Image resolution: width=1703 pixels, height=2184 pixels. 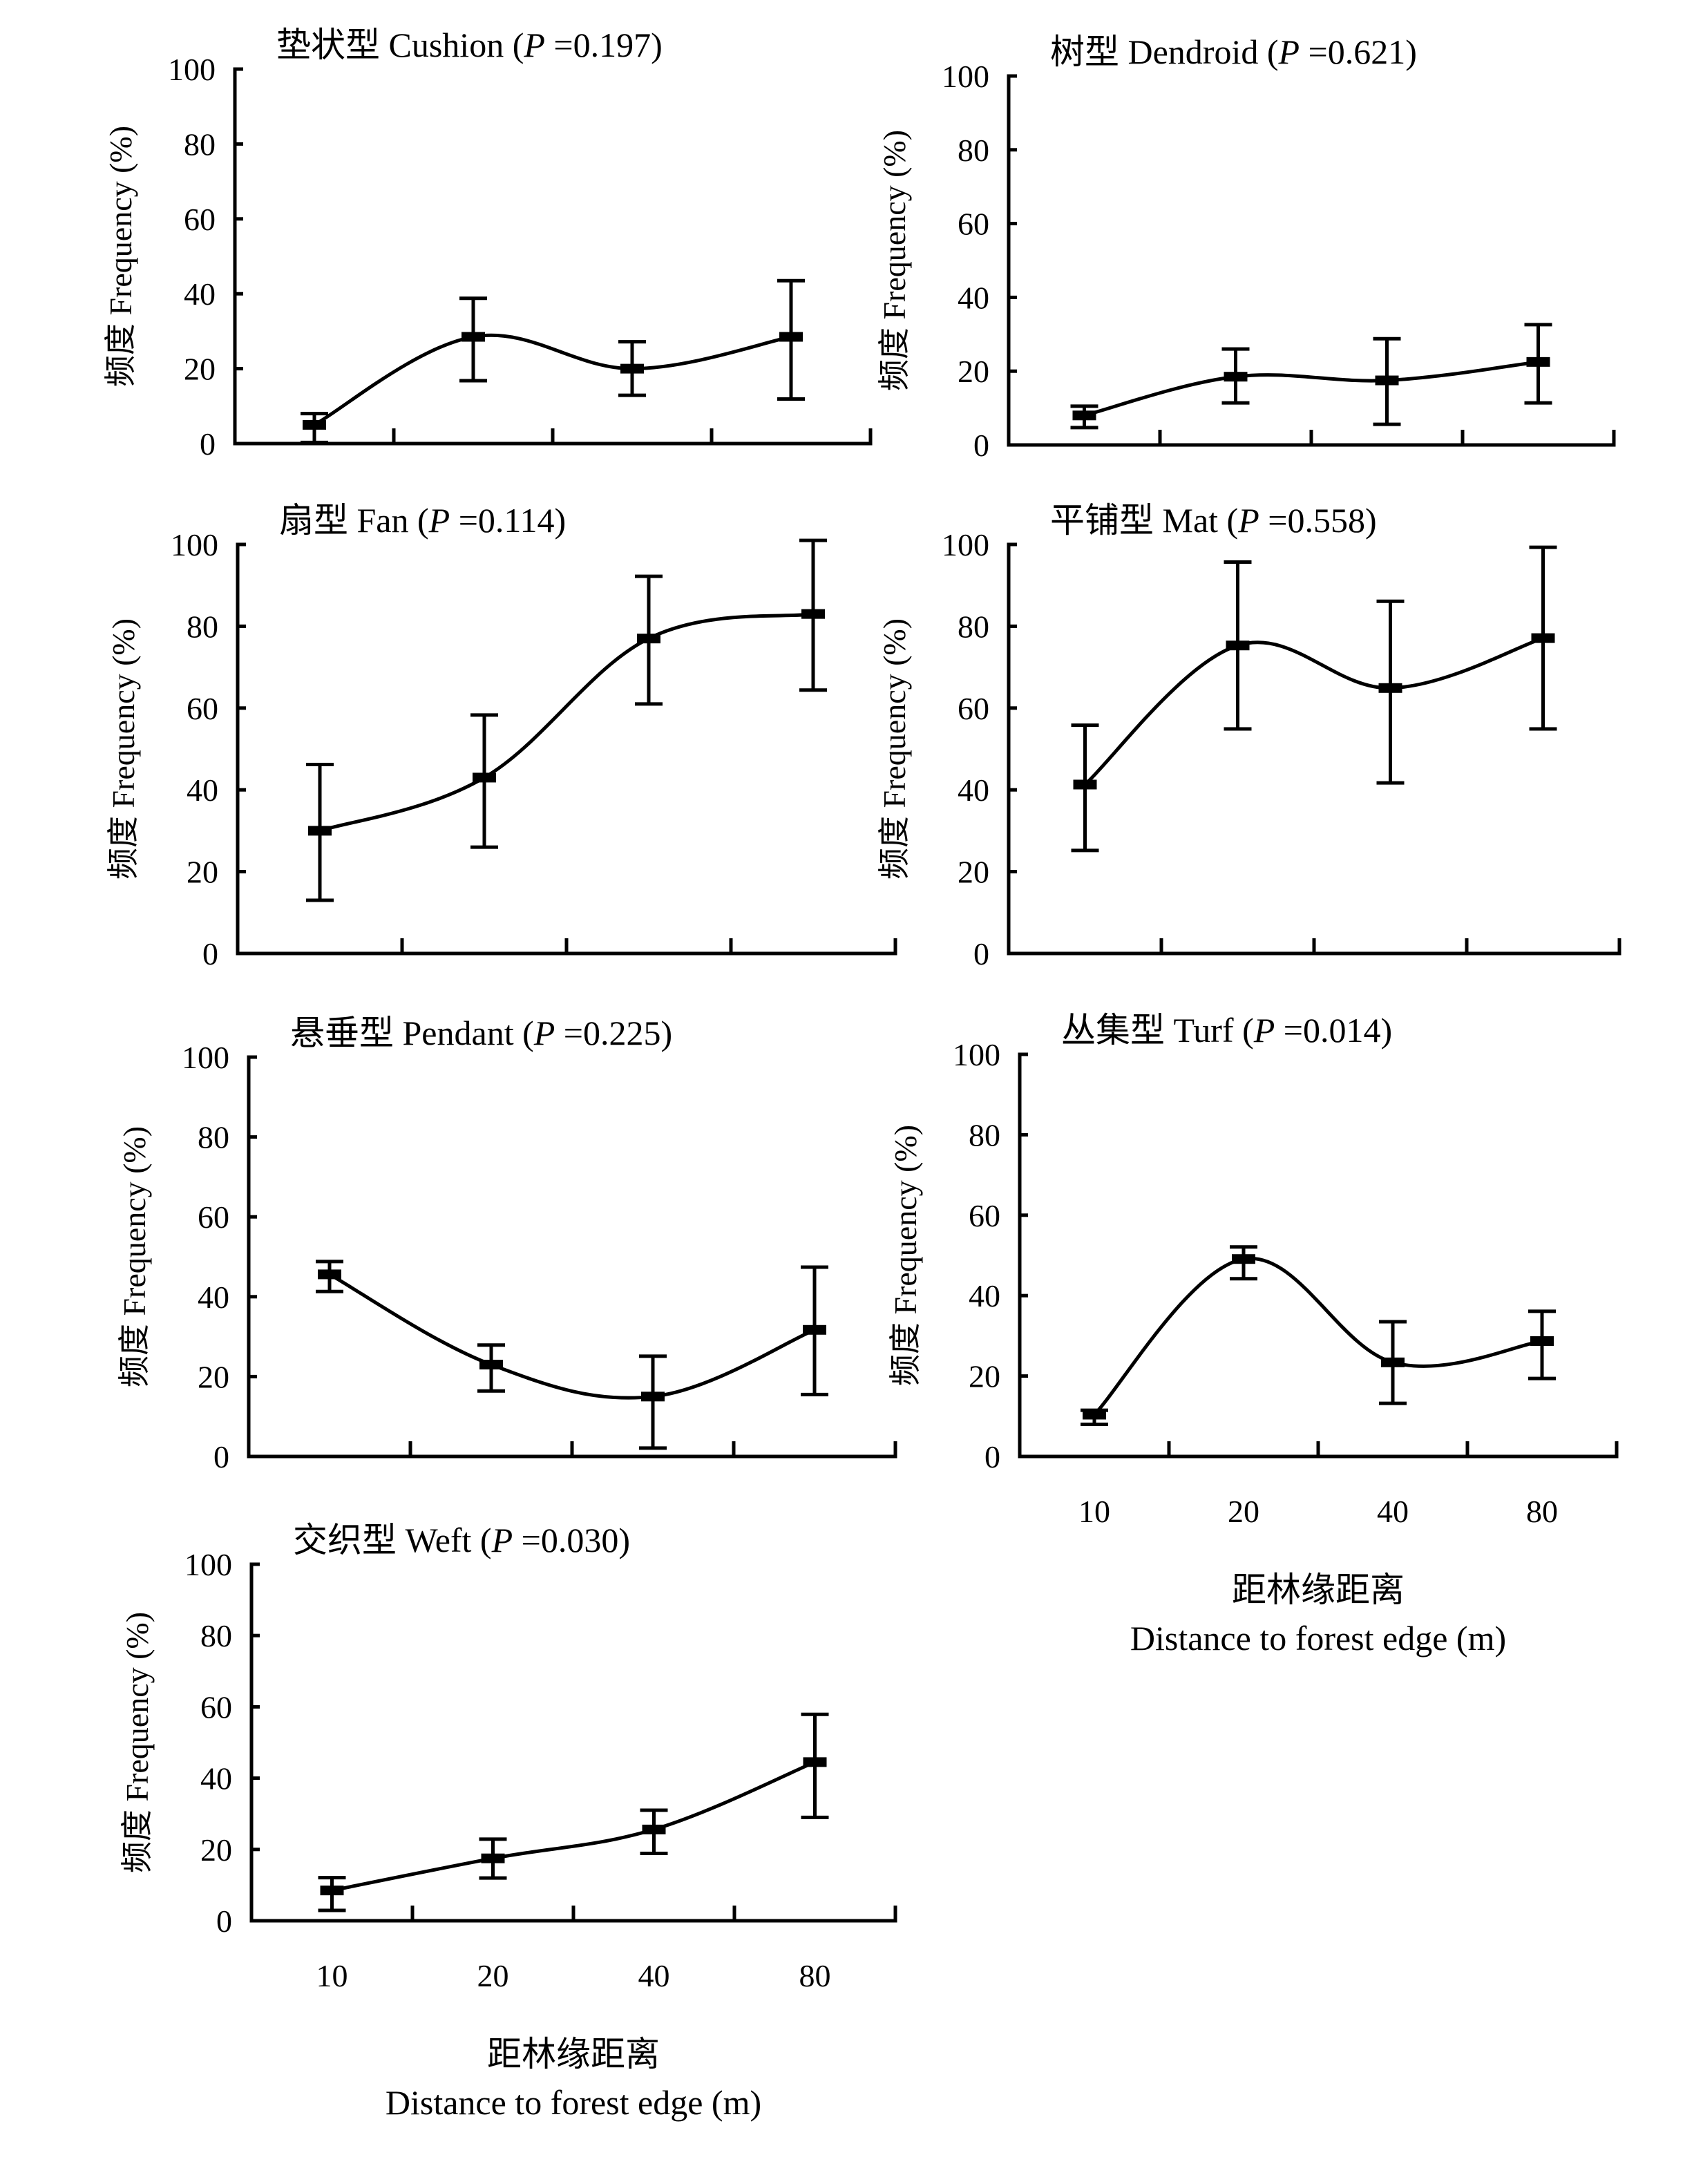 I want to click on p-value: =0.030), so click(x=571, y=1540).